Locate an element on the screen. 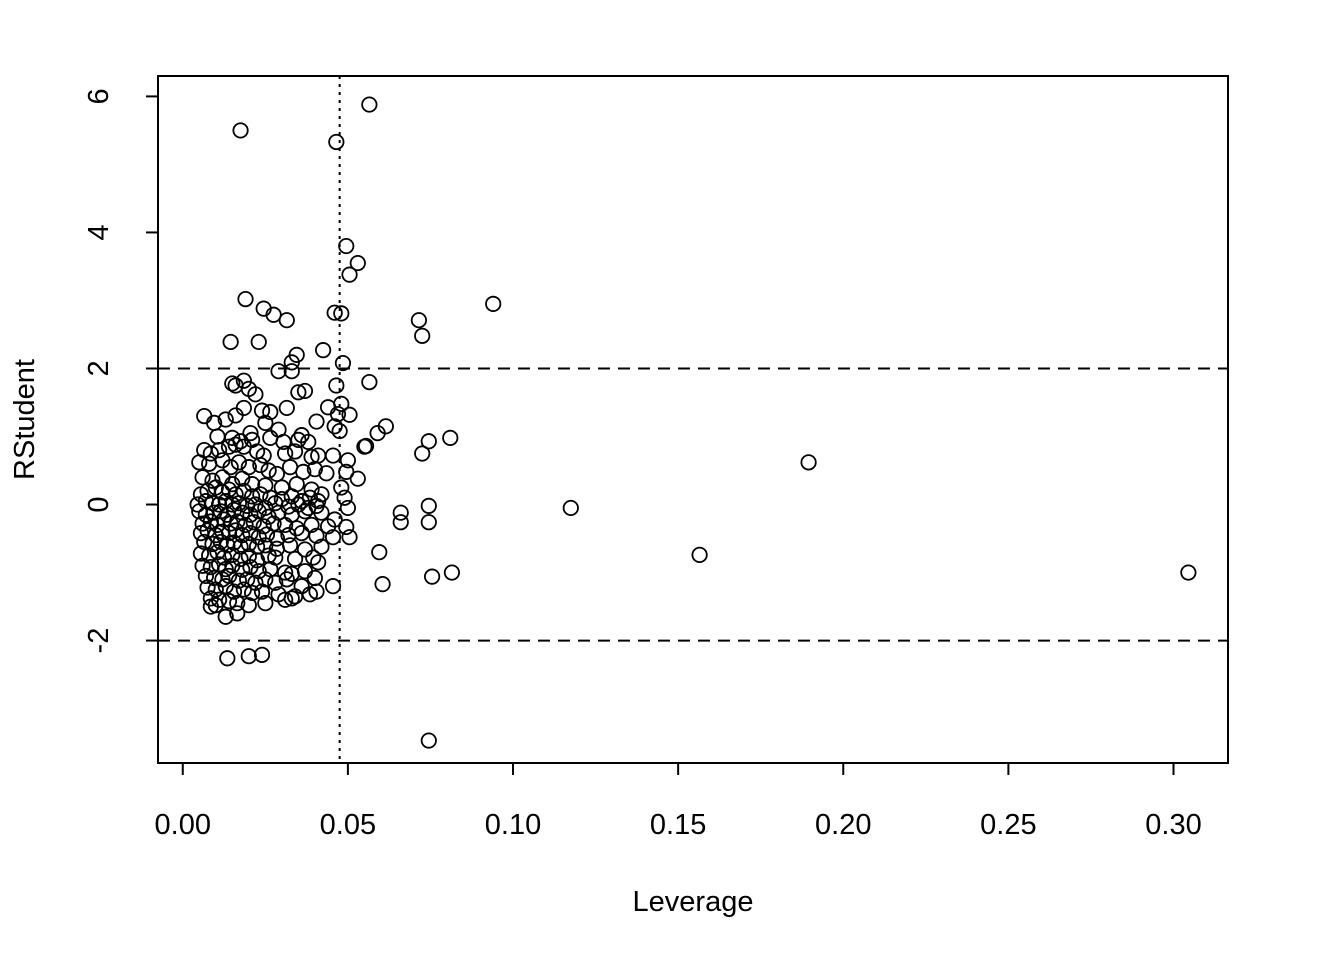 The image size is (1344, 960). x-tick-label: 0.00 is located at coordinates (183, 825).